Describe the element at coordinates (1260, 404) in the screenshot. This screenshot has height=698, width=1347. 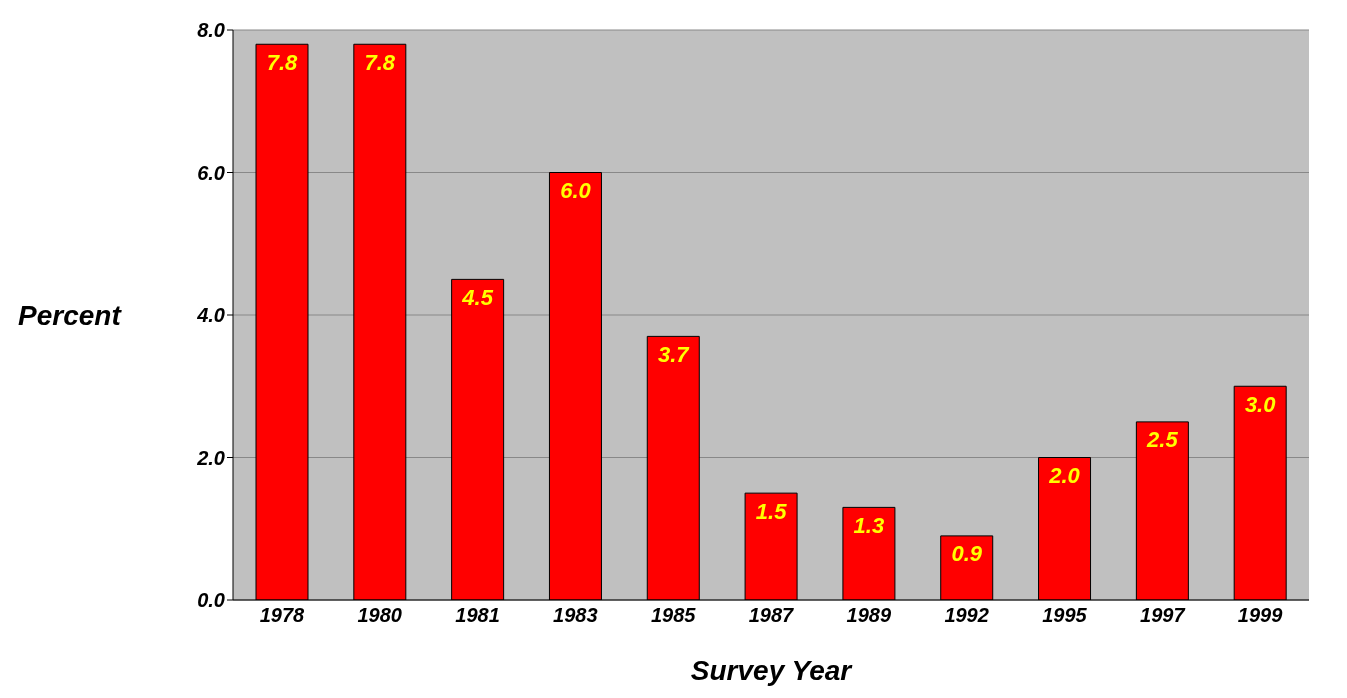
I see `data-label: 3.0` at that location.